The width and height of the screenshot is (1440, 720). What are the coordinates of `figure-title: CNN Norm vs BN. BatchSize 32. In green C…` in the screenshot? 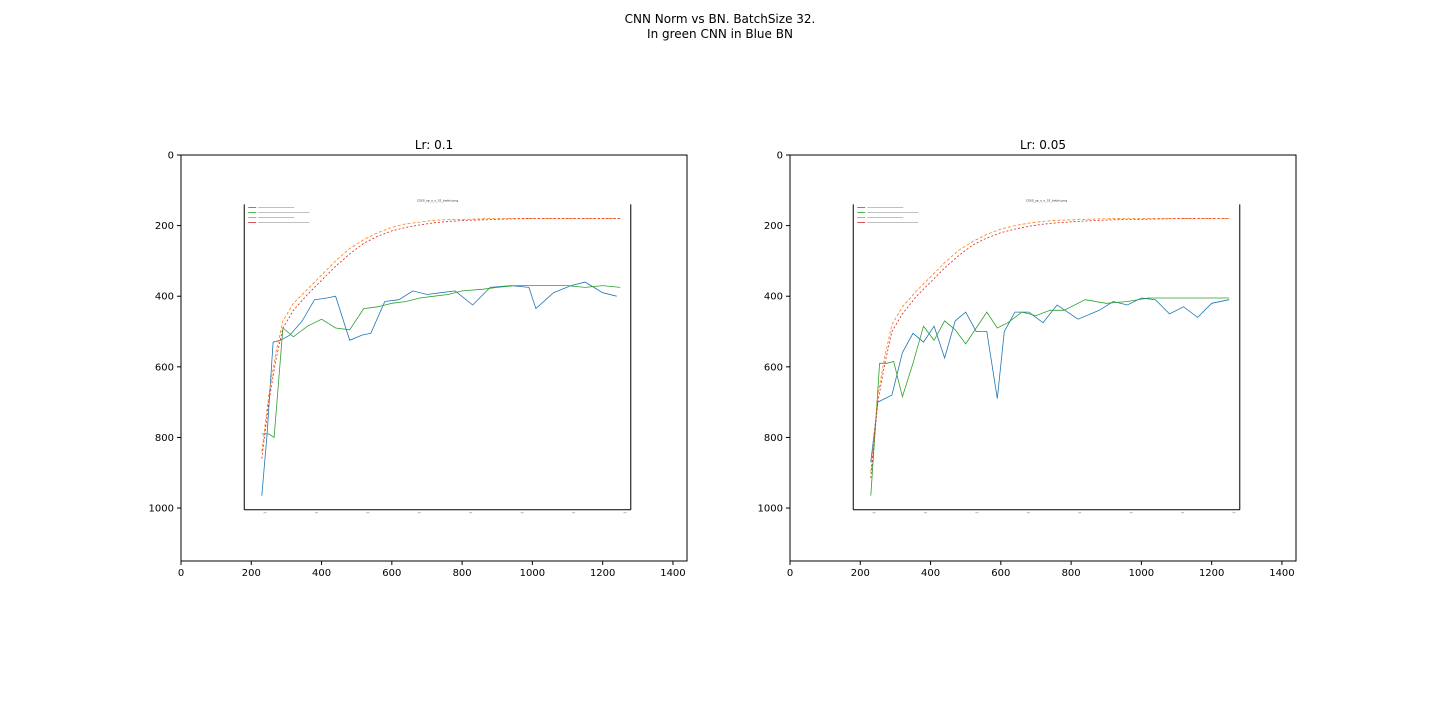 It's located at (720, 27).